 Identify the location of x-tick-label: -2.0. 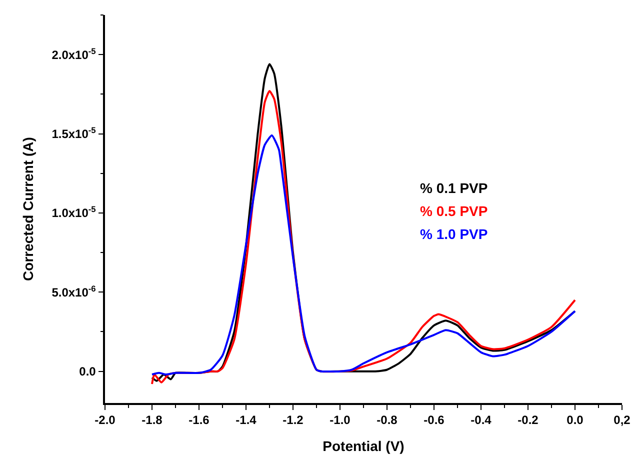
(105, 420).